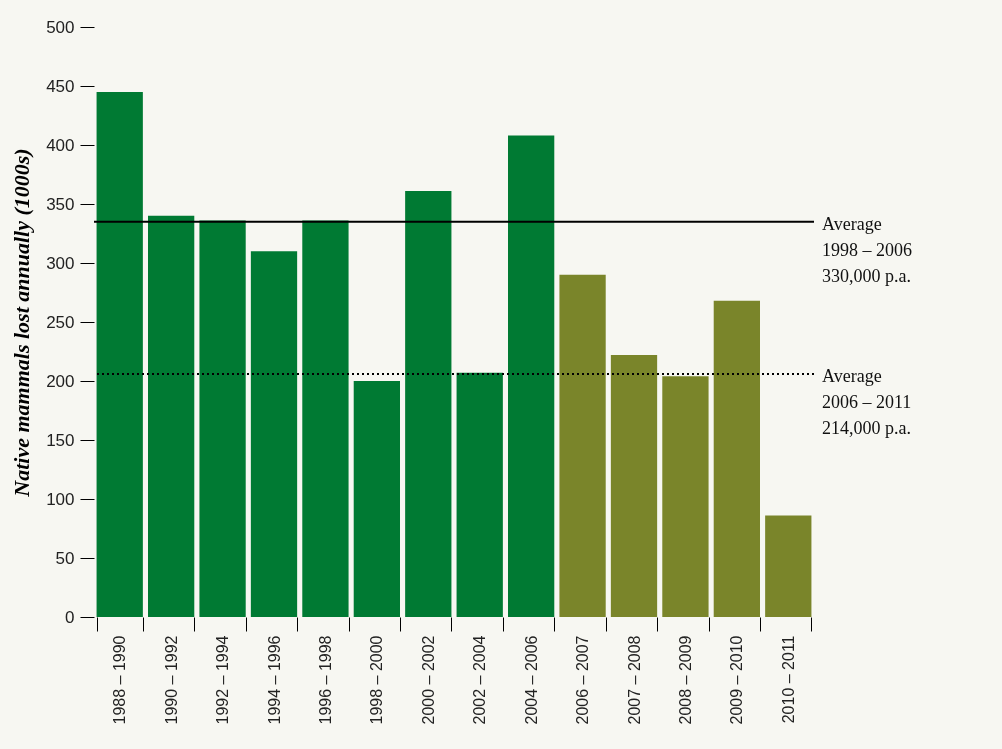 The width and height of the screenshot is (1002, 749). I want to click on x-tick-label: 2006 – 2007, so click(583, 680).